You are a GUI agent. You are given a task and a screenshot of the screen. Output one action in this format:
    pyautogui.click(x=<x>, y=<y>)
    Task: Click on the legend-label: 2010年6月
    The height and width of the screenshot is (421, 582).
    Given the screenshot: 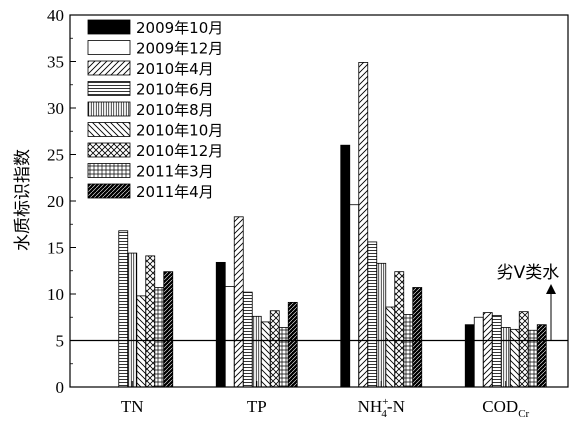 What is the action you would take?
    pyautogui.click(x=175, y=90)
    